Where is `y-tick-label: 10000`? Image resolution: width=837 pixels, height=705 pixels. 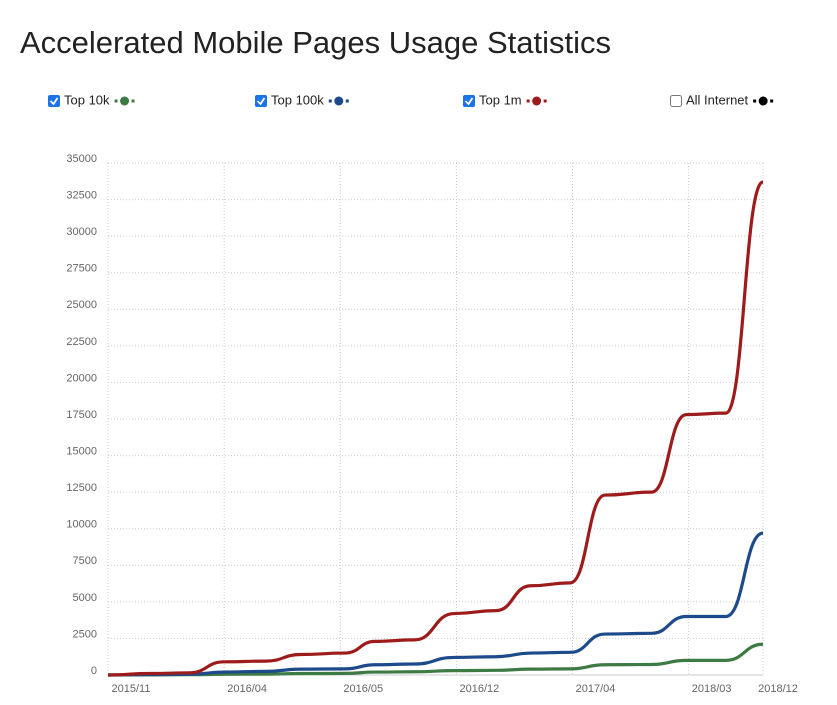 y-tick-label: 10000 is located at coordinates (81, 525).